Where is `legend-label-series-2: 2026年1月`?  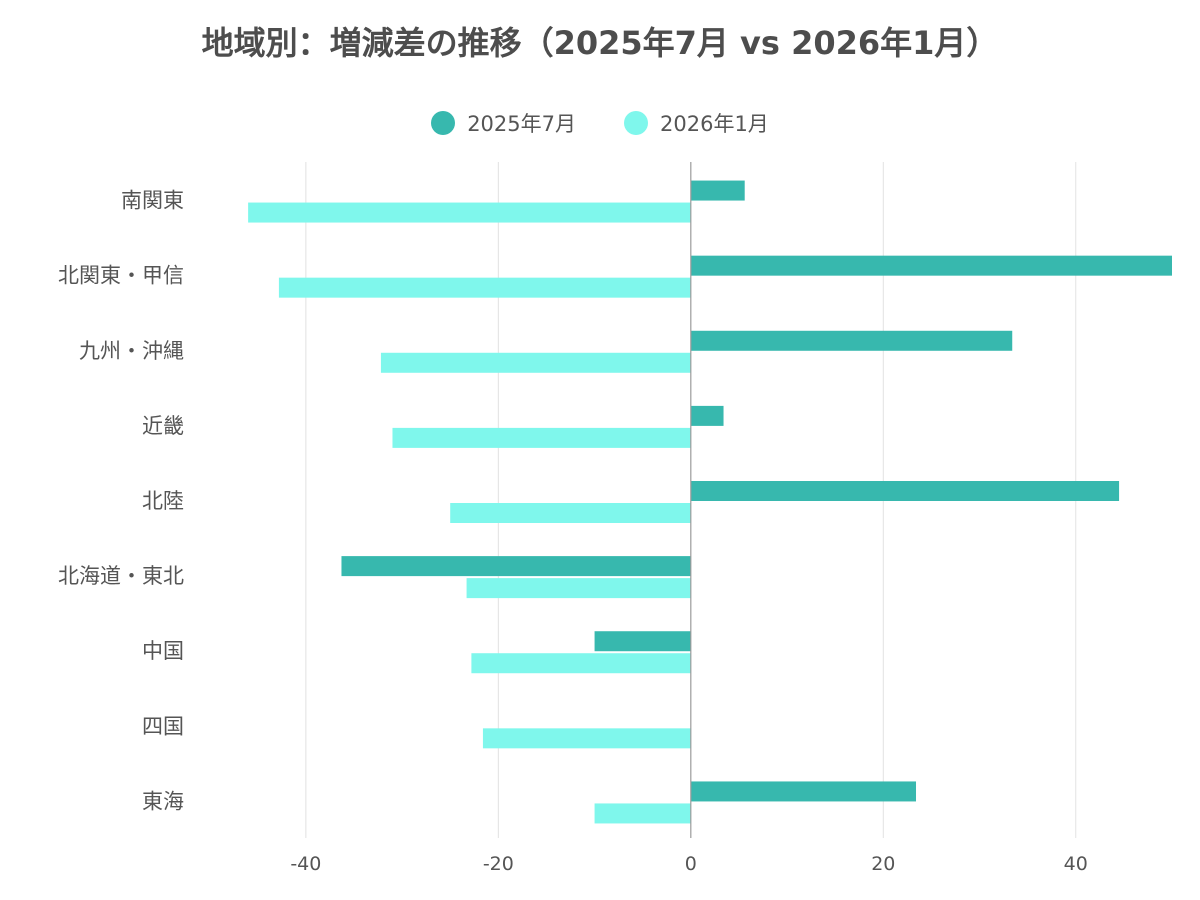 legend-label-series-2: 2026年1月 is located at coordinates (714, 124).